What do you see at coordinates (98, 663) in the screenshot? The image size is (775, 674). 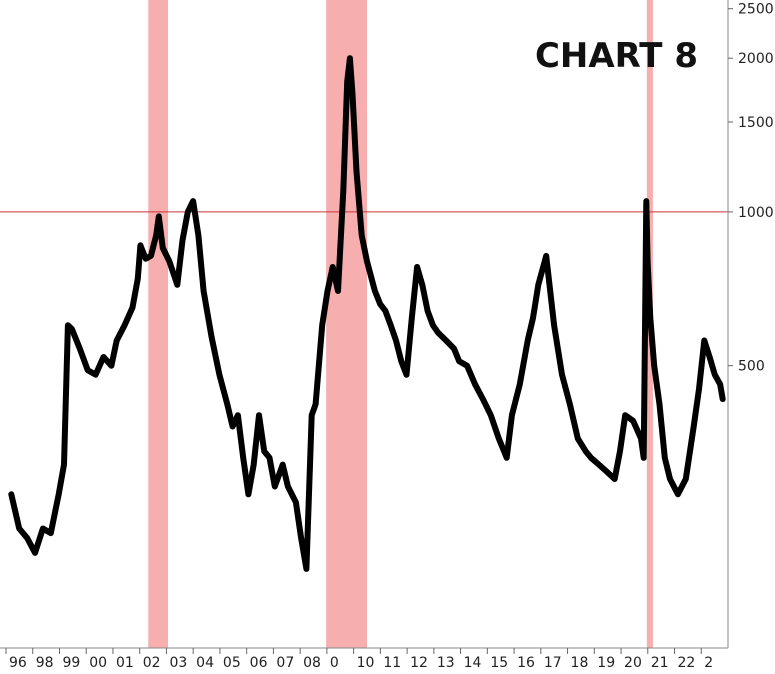 I see `x-tick-label-3: 00` at bounding box center [98, 663].